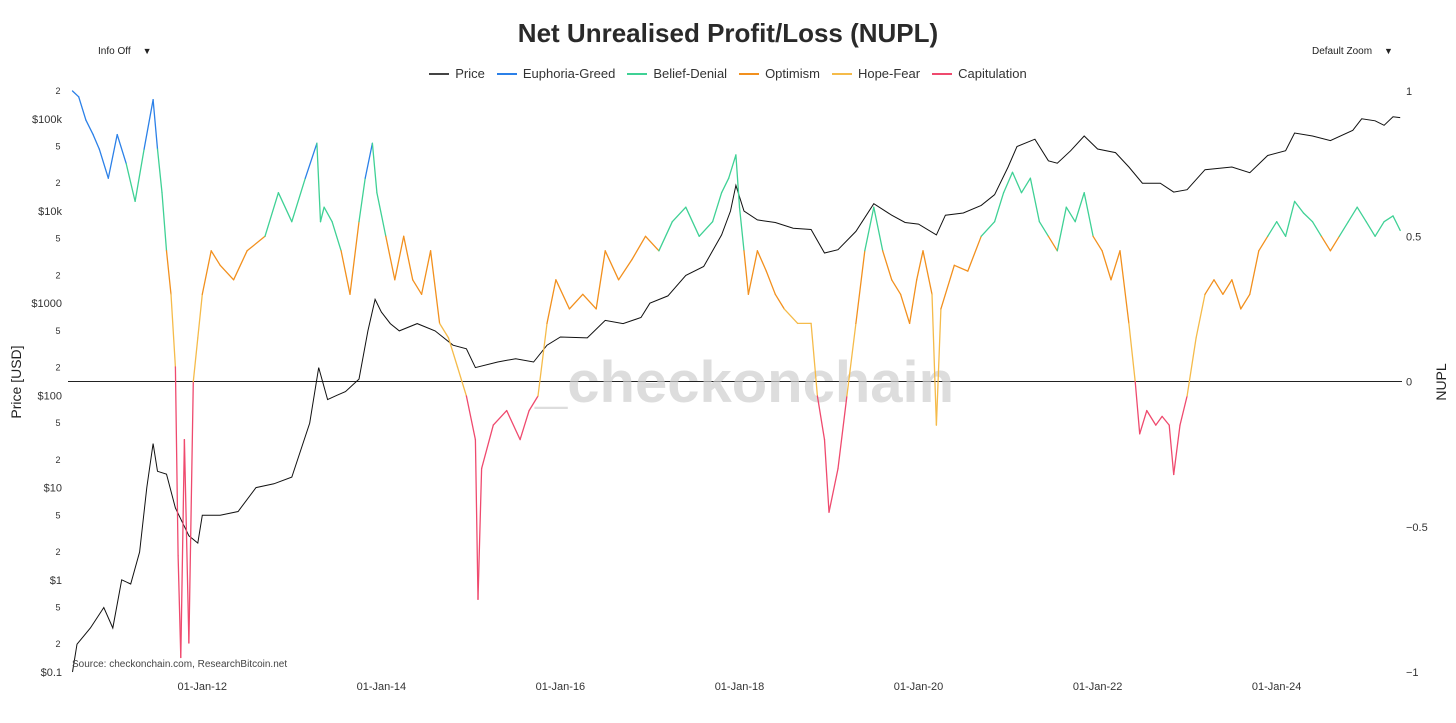  Describe the element at coordinates (979, 73) in the screenshot. I see `legend-item-capitulation: Capitulation` at that location.